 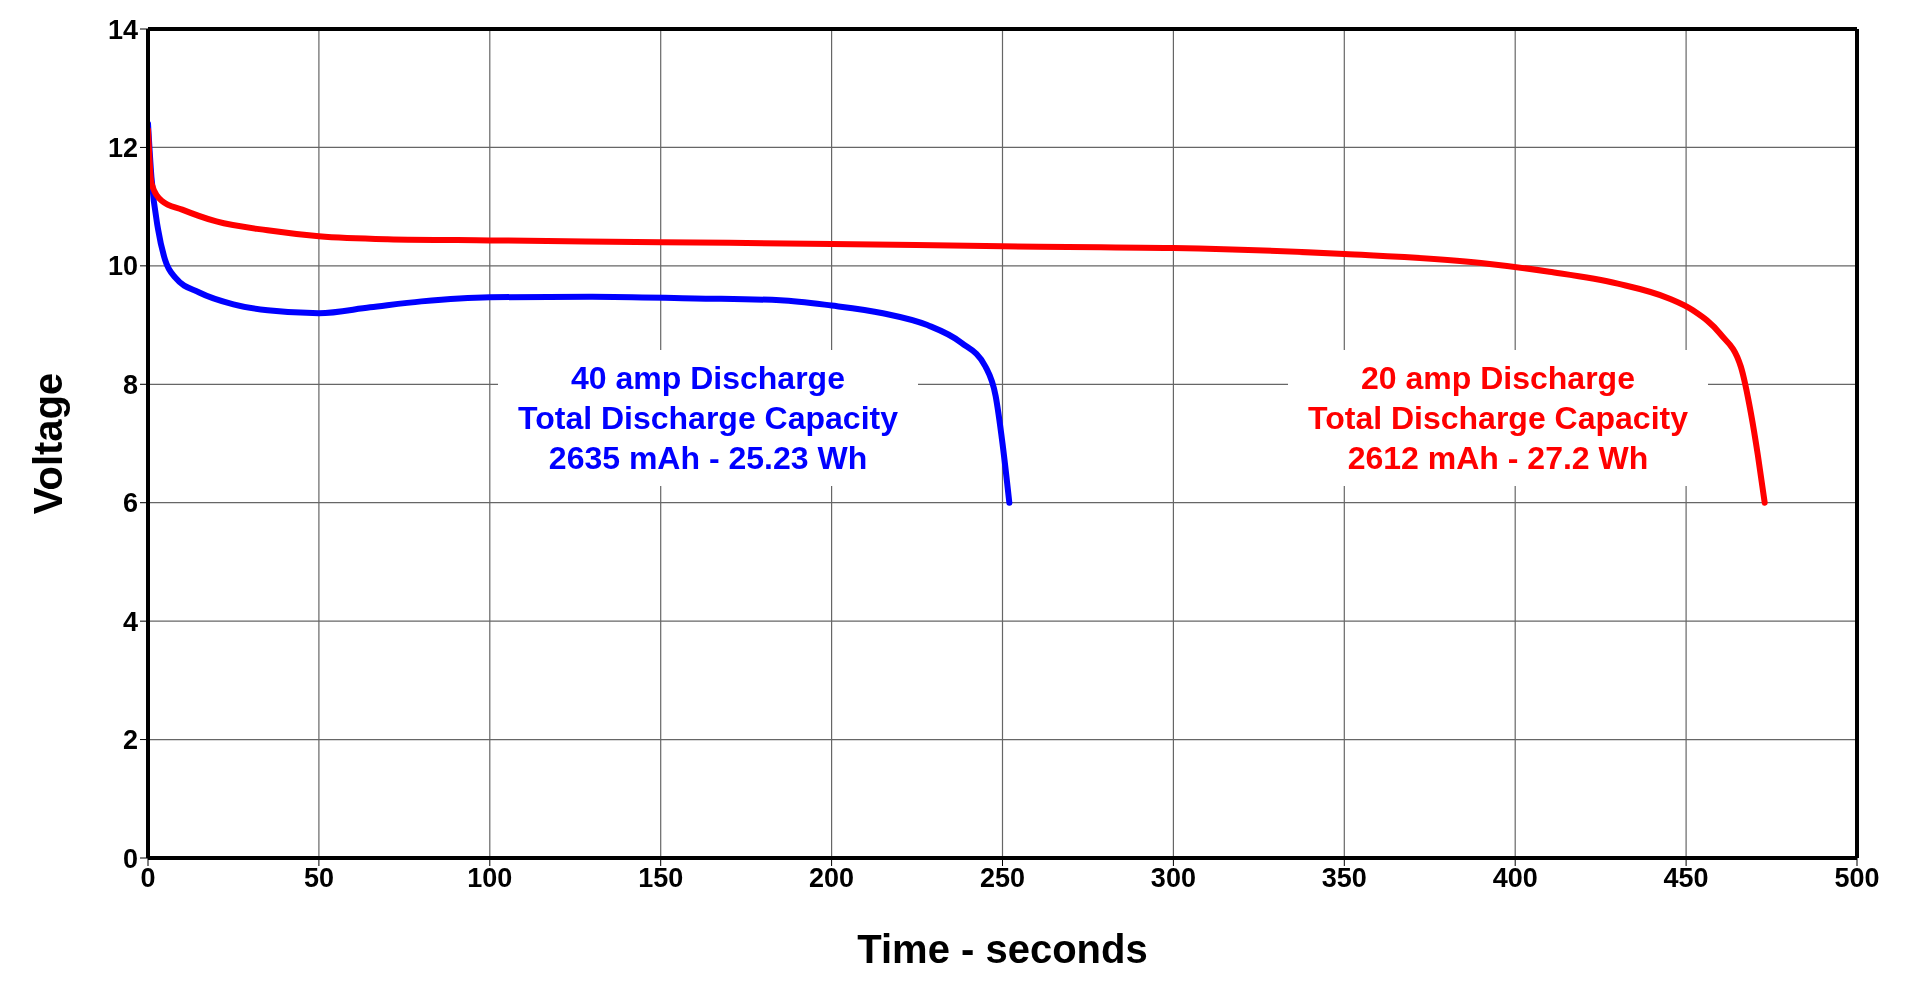 I want to click on y-tick-label: 0, so click(x=130, y=858).